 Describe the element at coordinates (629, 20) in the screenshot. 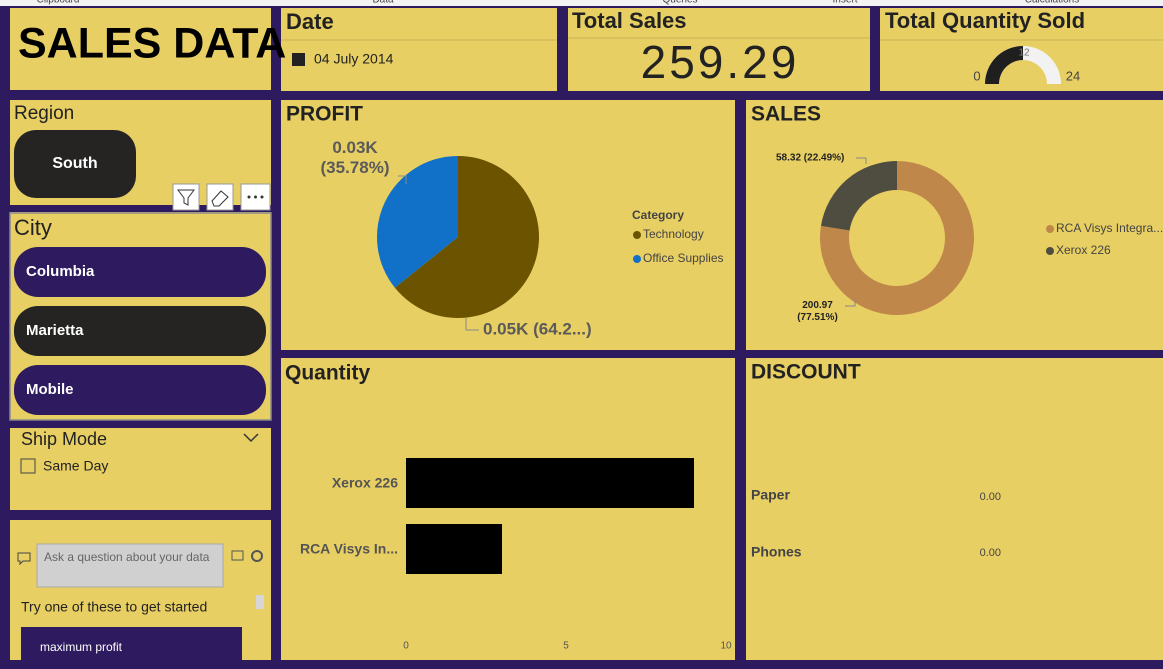

I see `card-title: Total Sales` at that location.